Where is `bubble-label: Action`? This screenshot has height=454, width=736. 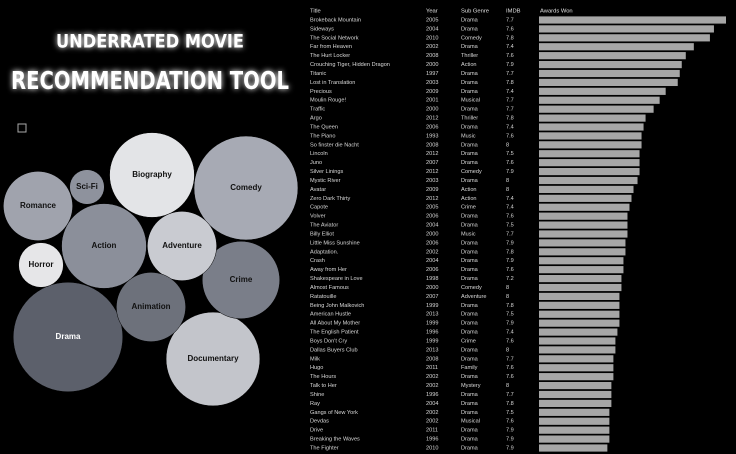
bubble-label: Action is located at coordinates (104, 245).